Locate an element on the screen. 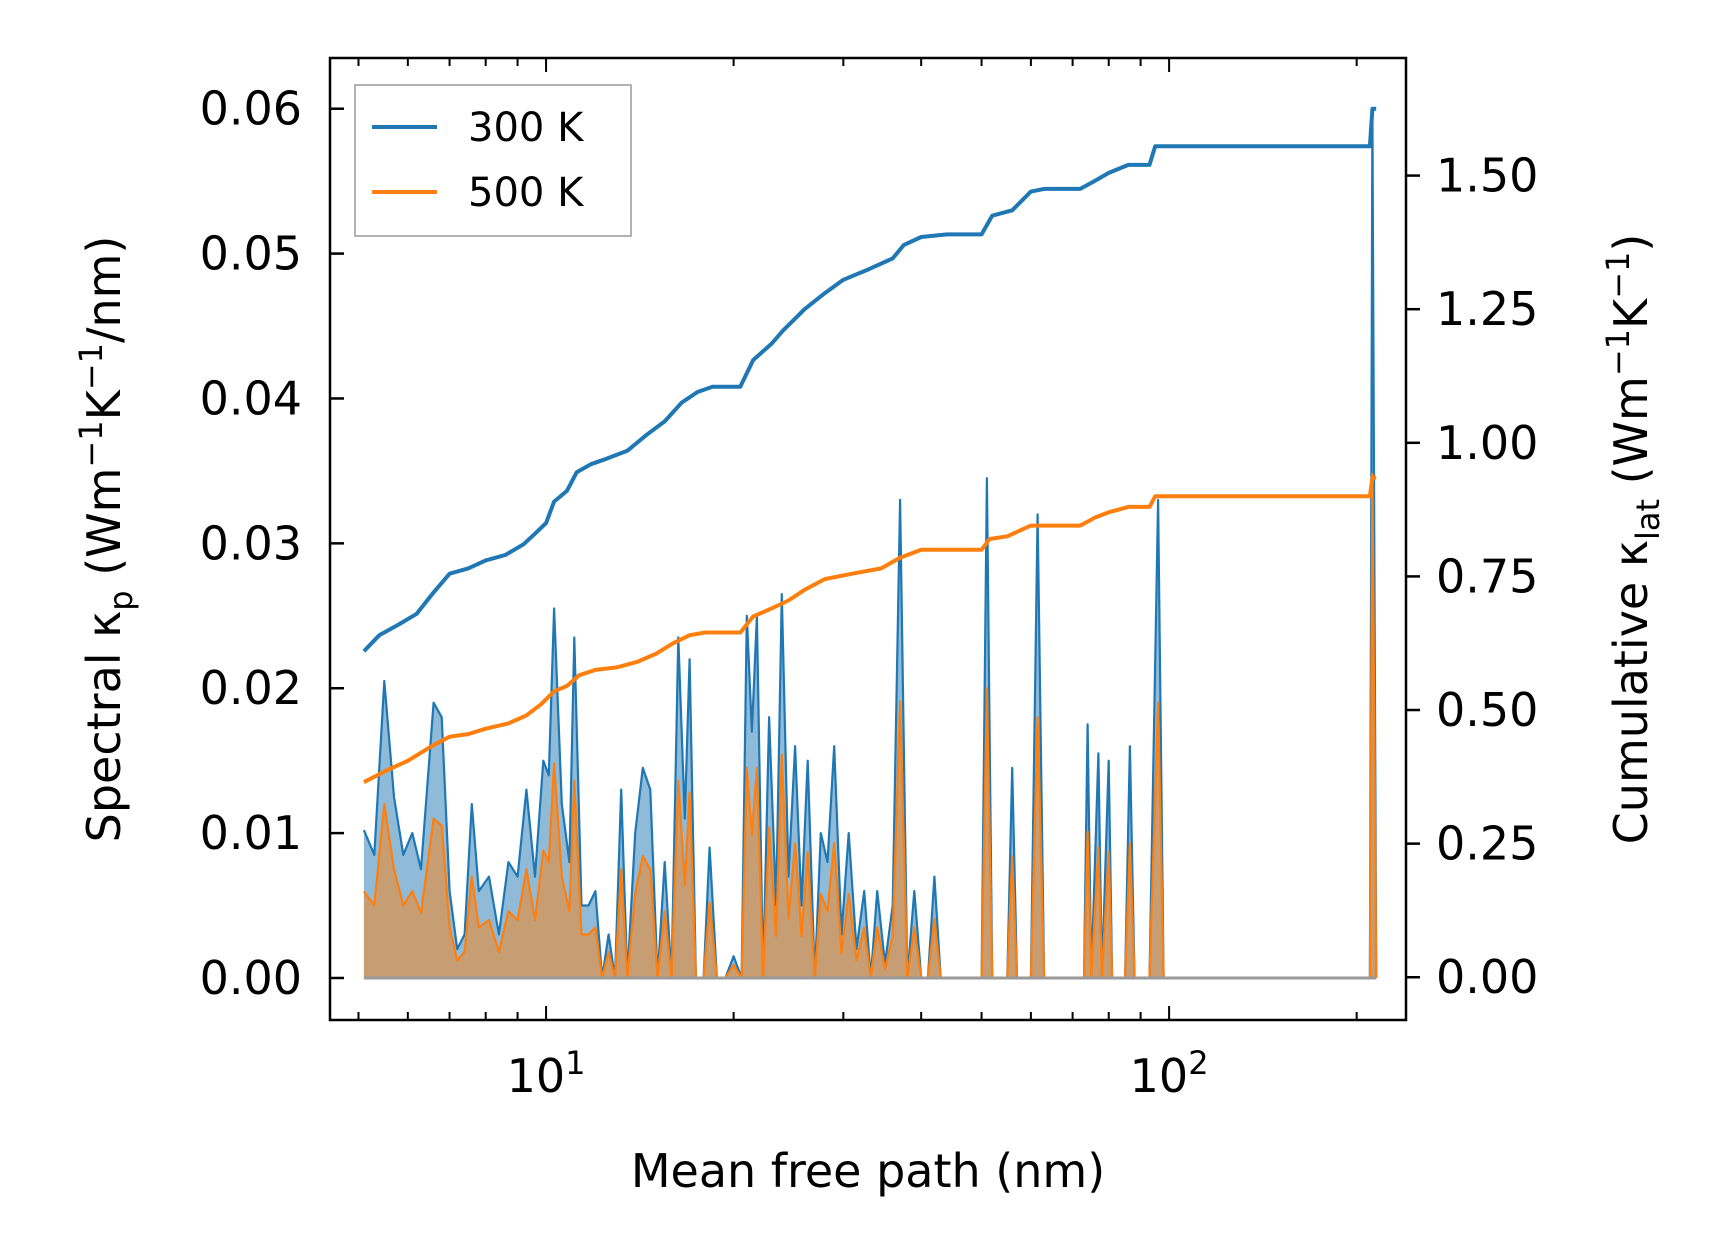 The image size is (1716, 1254). right-y-axis-title: Cumulative κlat (Wm−1K−1) is located at coordinates (1633, 539).